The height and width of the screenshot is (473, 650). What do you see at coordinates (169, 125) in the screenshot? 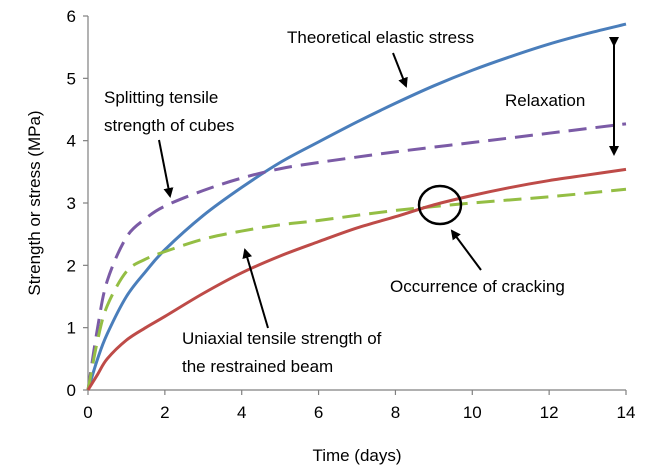
I see `annotation-splitting-line2: strength of cubes` at bounding box center [169, 125].